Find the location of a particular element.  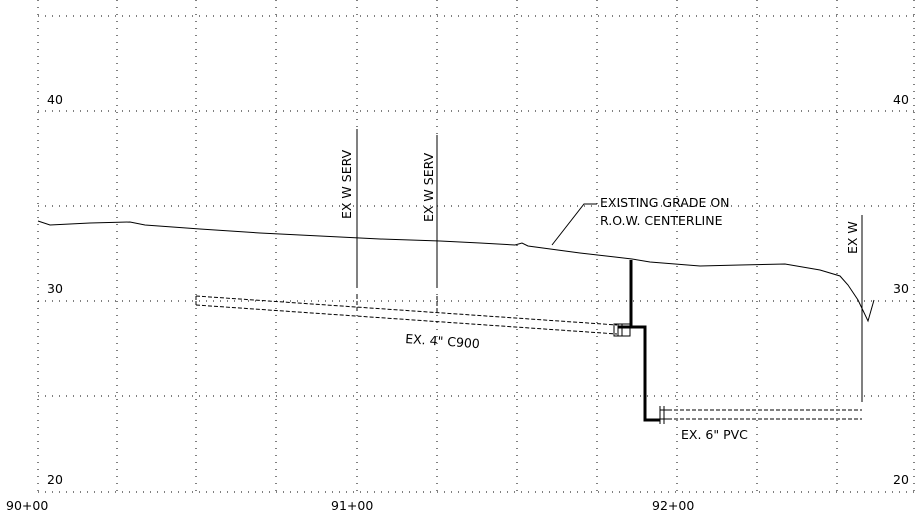

grade-note-leader is located at coordinates (574, 224).